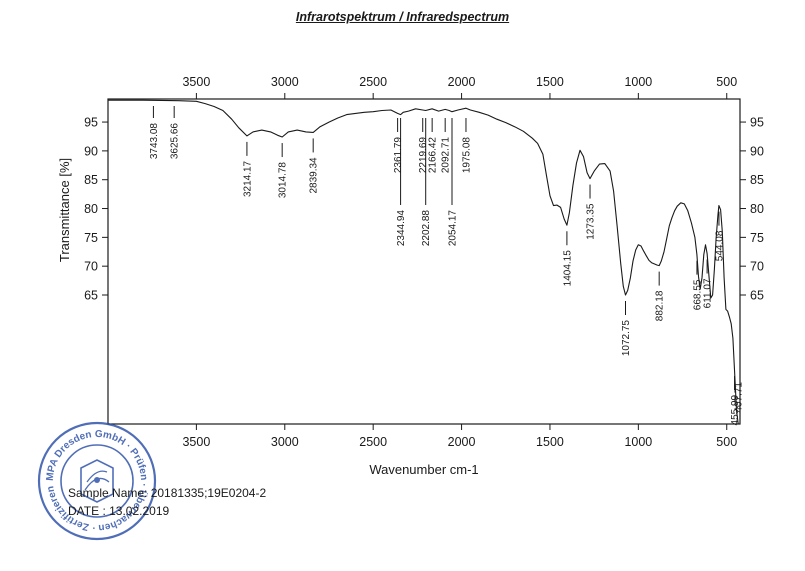  Describe the element at coordinates (423, 155) in the screenshot. I see `peak-label: 2219.69` at that location.